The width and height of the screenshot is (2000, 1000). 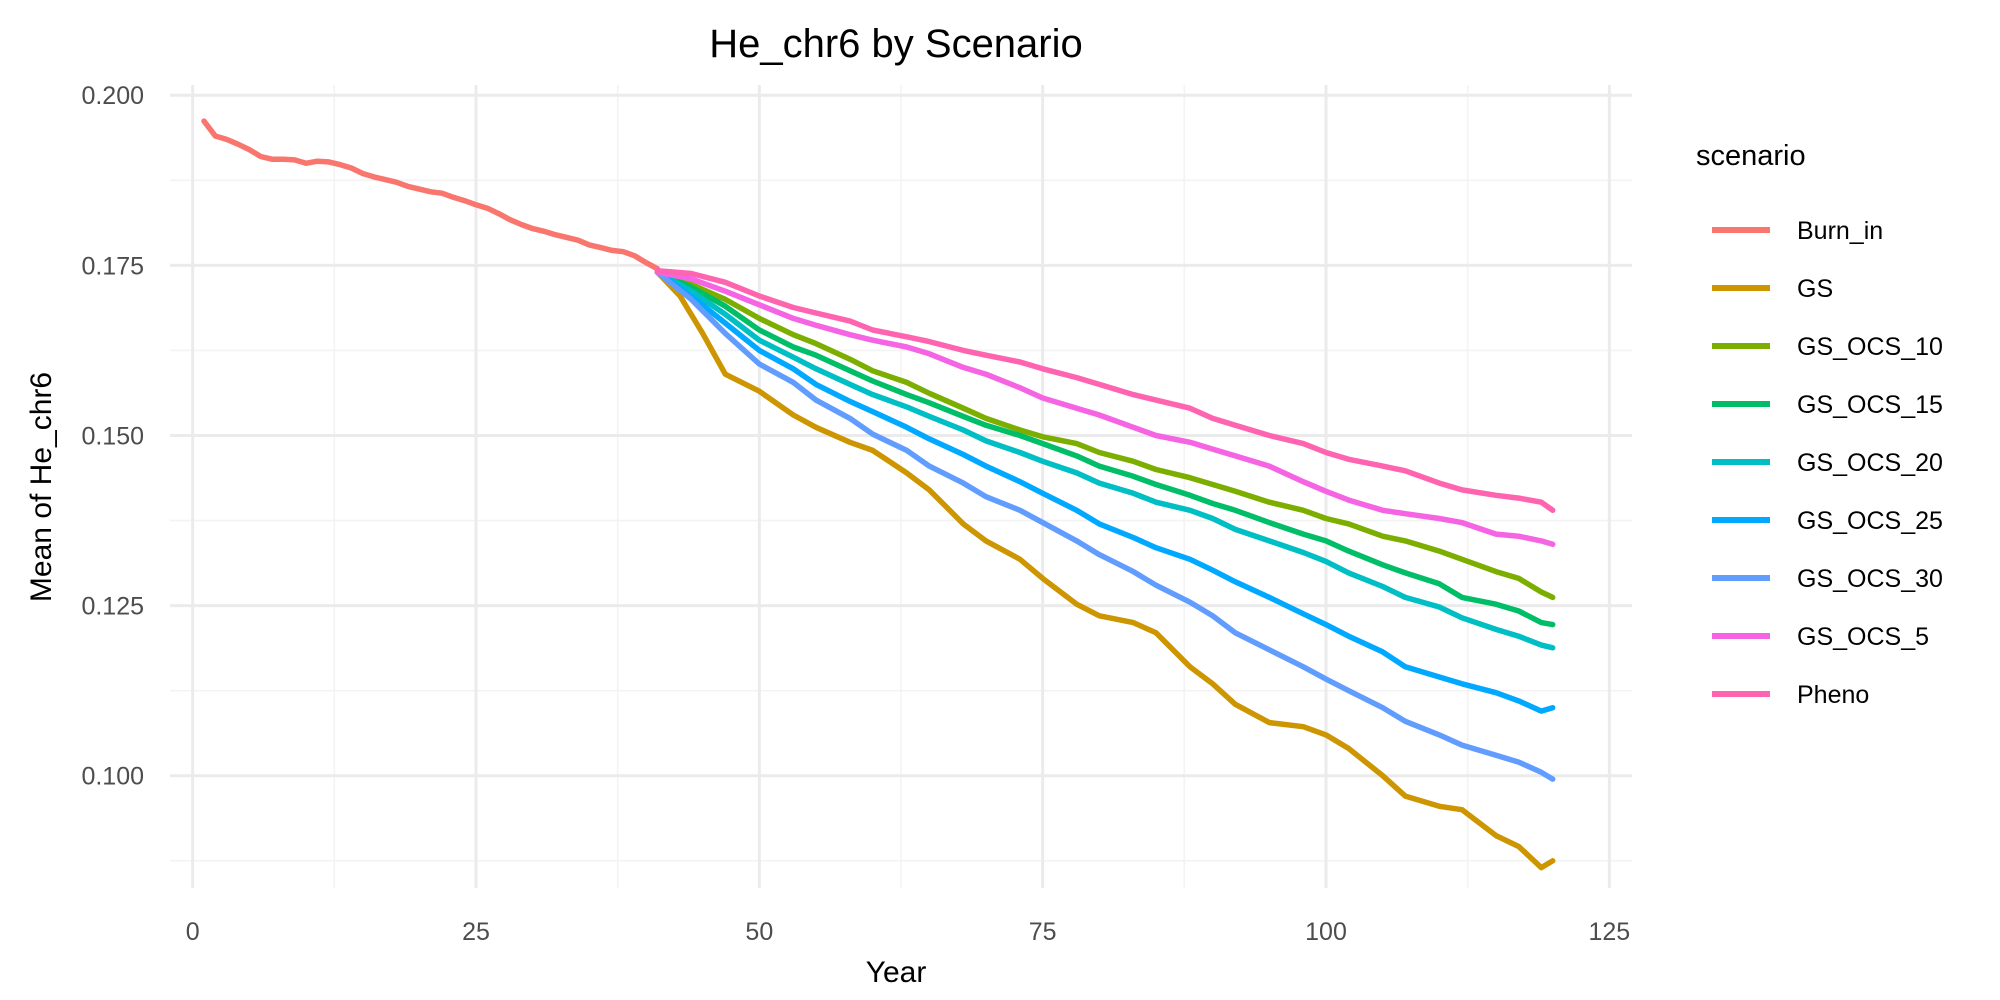 I want to click on x-axis-ticks: 0 25 50 75 100 125, so click(x=908, y=932).